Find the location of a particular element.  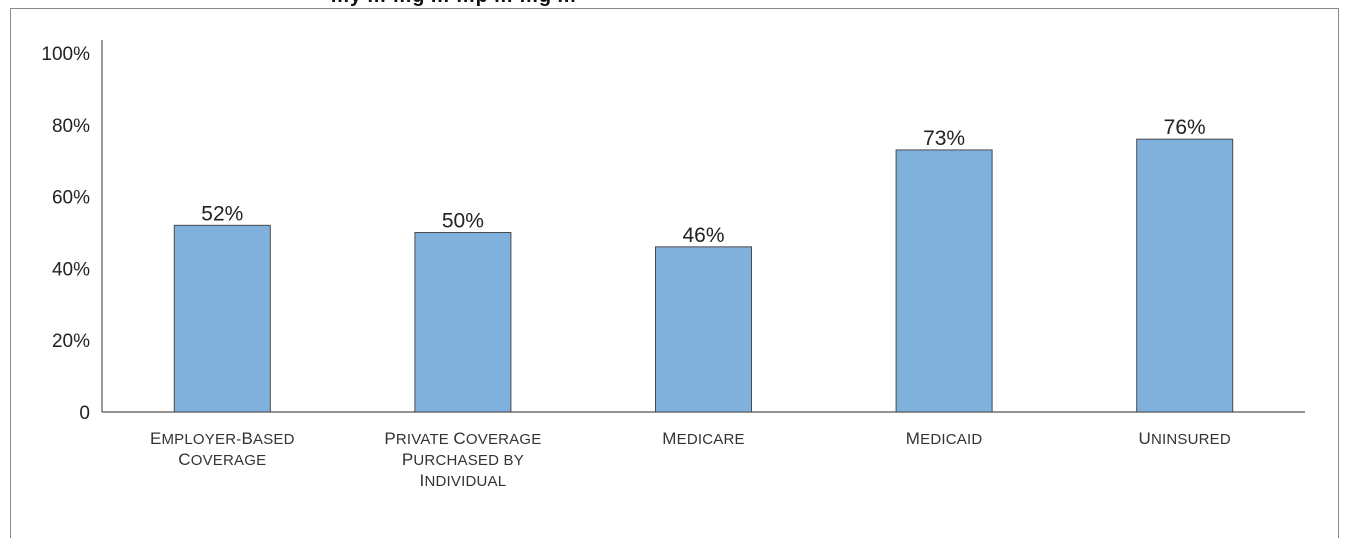

x-category-label: UNINSURED is located at coordinates (1184, 438).